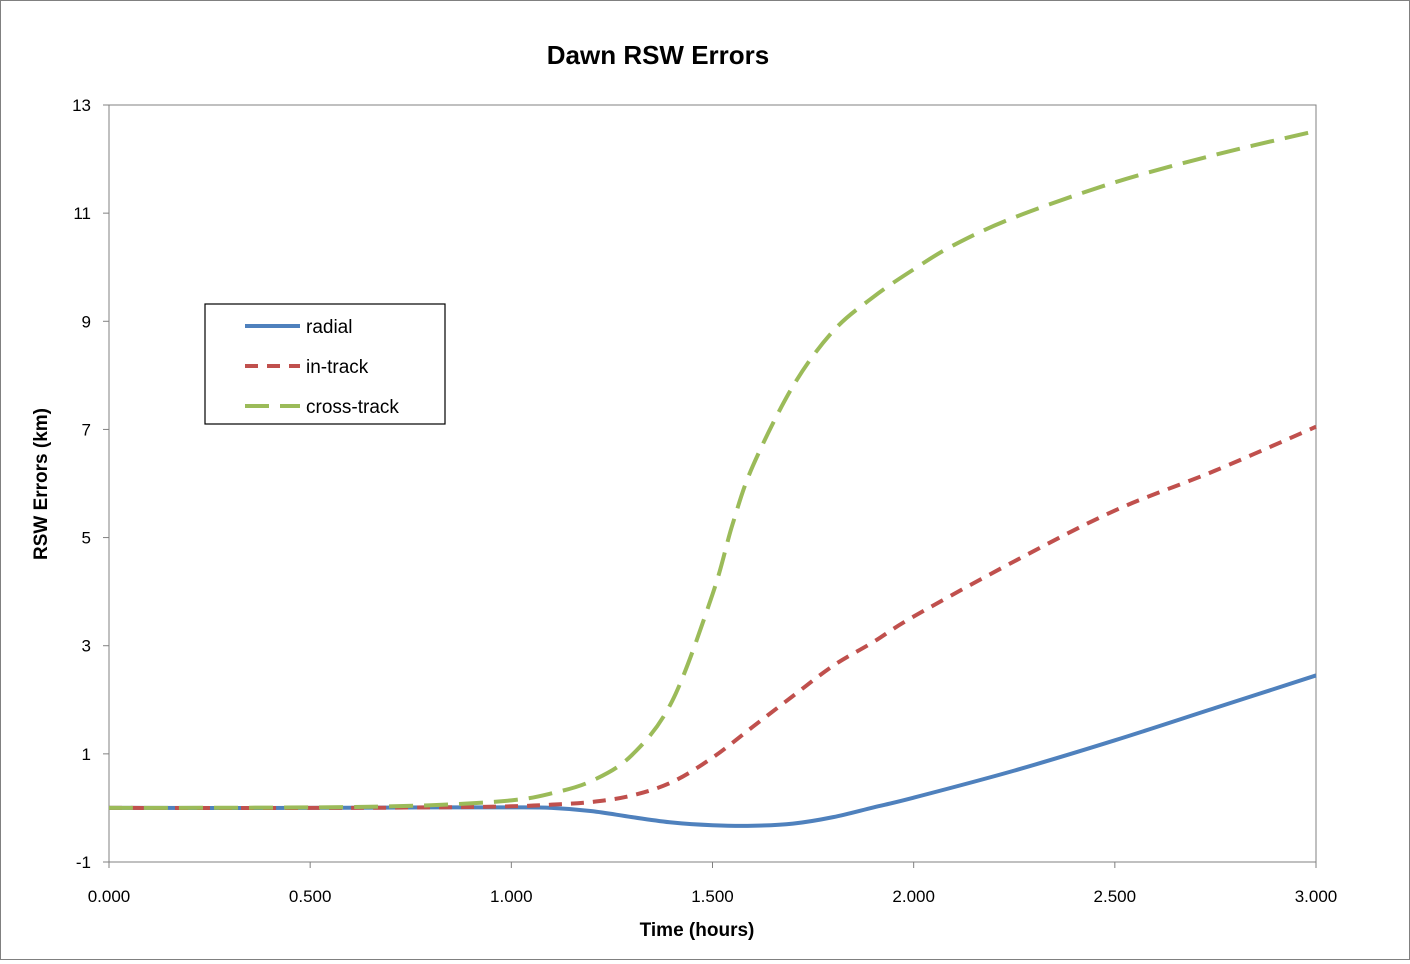 This screenshot has height=964, width=1410. What do you see at coordinates (83, 862) in the screenshot?
I see `y-tick-label: -1` at bounding box center [83, 862].